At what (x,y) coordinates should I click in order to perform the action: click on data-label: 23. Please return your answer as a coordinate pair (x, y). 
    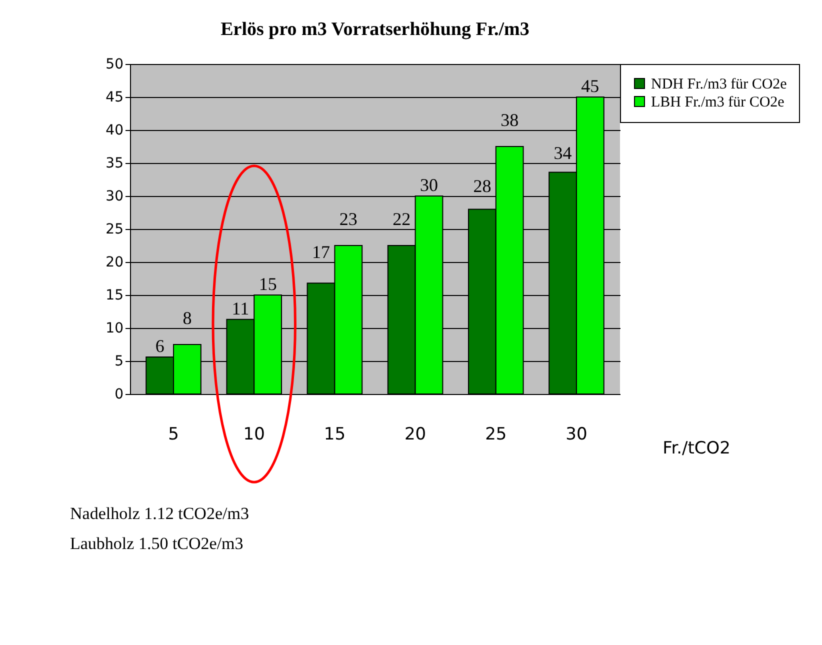
    Looking at the image, I should click on (348, 219).